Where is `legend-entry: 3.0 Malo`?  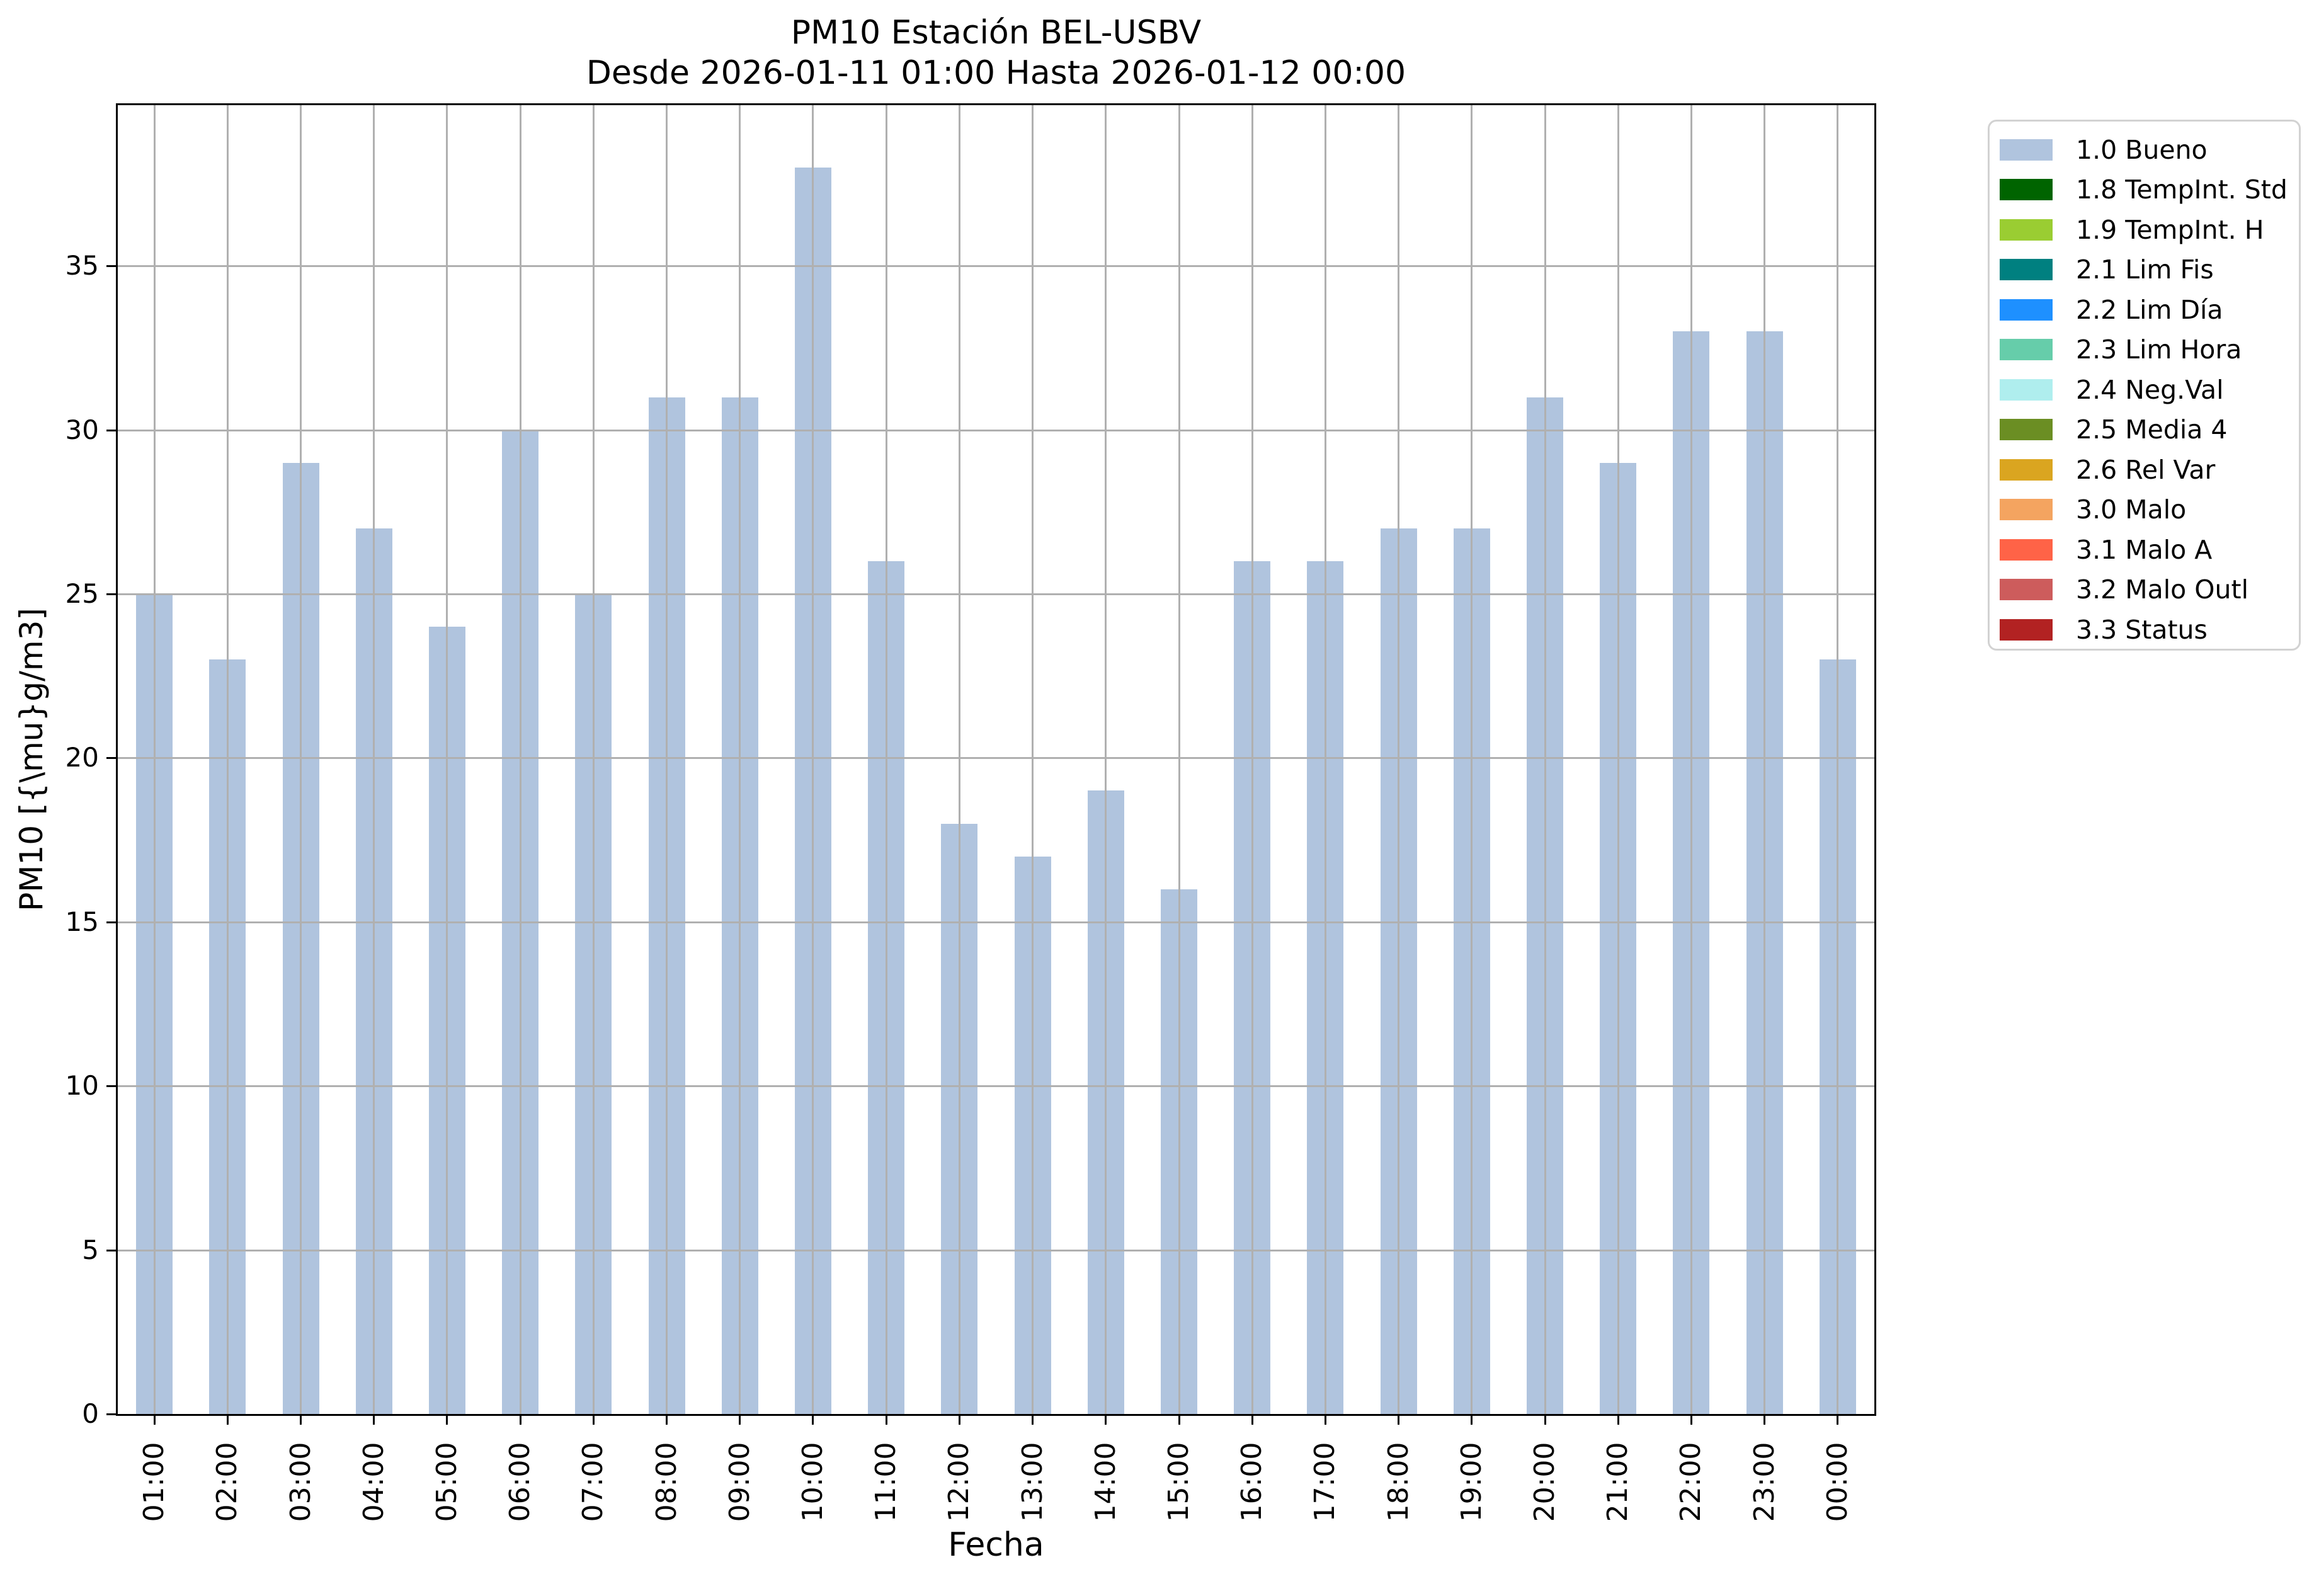 legend-entry: 3.0 Malo is located at coordinates (2144, 510).